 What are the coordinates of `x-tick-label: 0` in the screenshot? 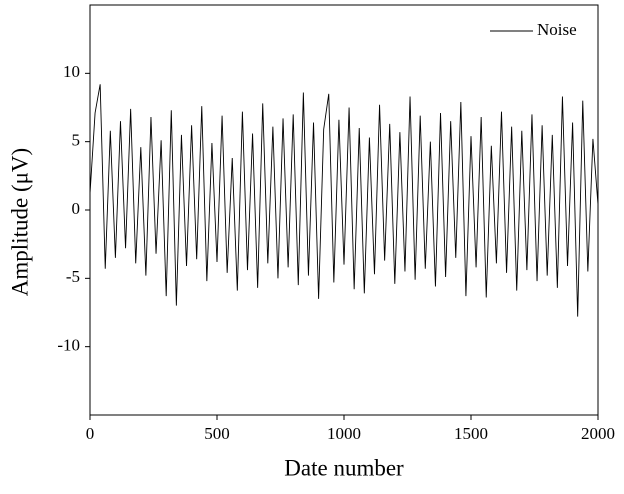 It's located at (90, 433).